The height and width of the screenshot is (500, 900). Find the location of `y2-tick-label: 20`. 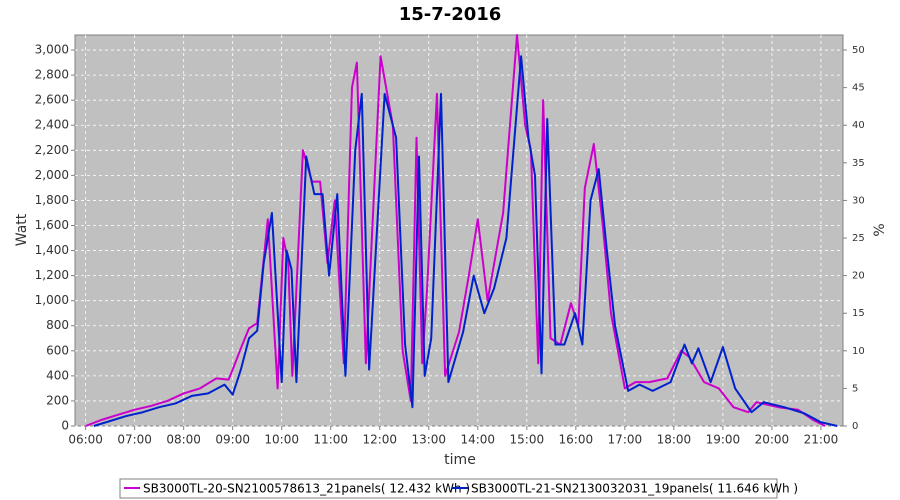

y2-tick-label: 20 is located at coordinates (858, 276).